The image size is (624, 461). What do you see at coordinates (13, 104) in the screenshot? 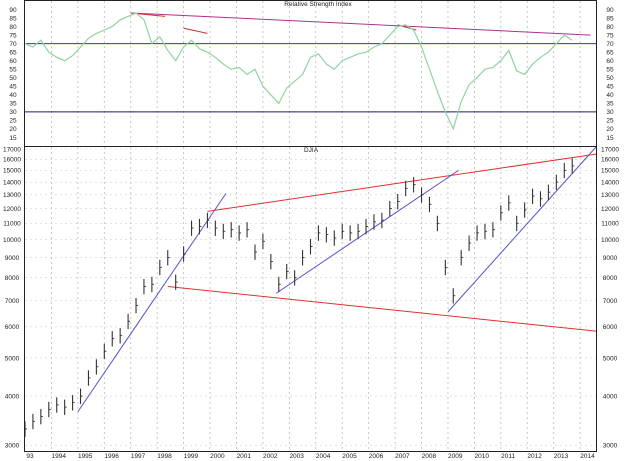
I see `rsi-y-tick-left: 35` at bounding box center [13, 104].